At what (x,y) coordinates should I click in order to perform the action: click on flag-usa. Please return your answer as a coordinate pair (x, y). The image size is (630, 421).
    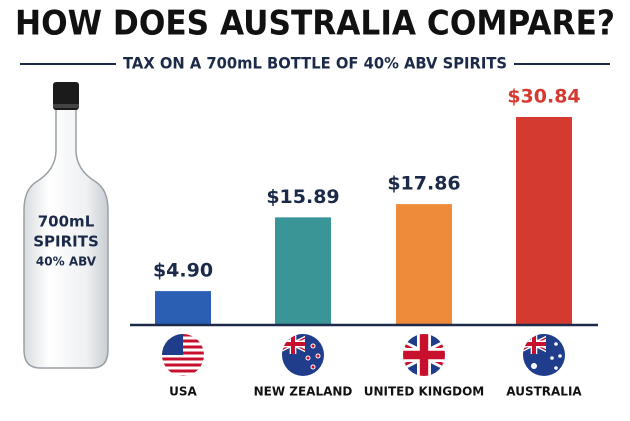
    Looking at the image, I should click on (183, 355).